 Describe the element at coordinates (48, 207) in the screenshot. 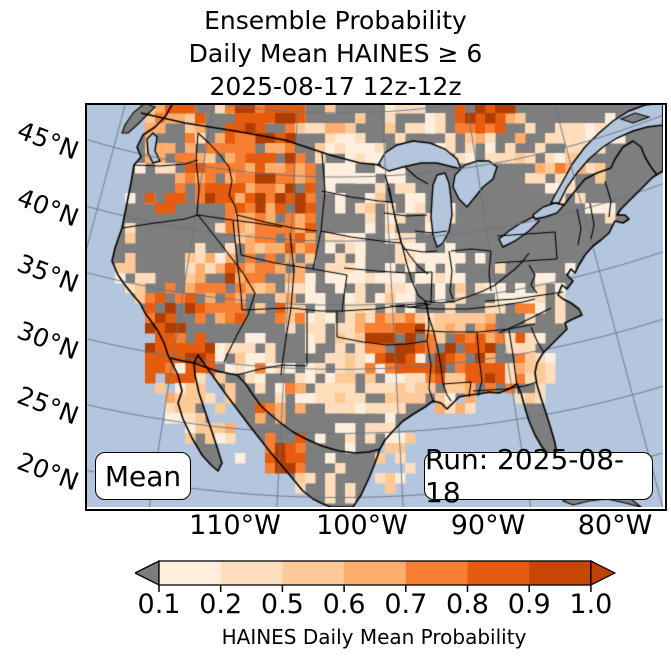

I see `lat-tick-label-40n: 40°N` at that location.